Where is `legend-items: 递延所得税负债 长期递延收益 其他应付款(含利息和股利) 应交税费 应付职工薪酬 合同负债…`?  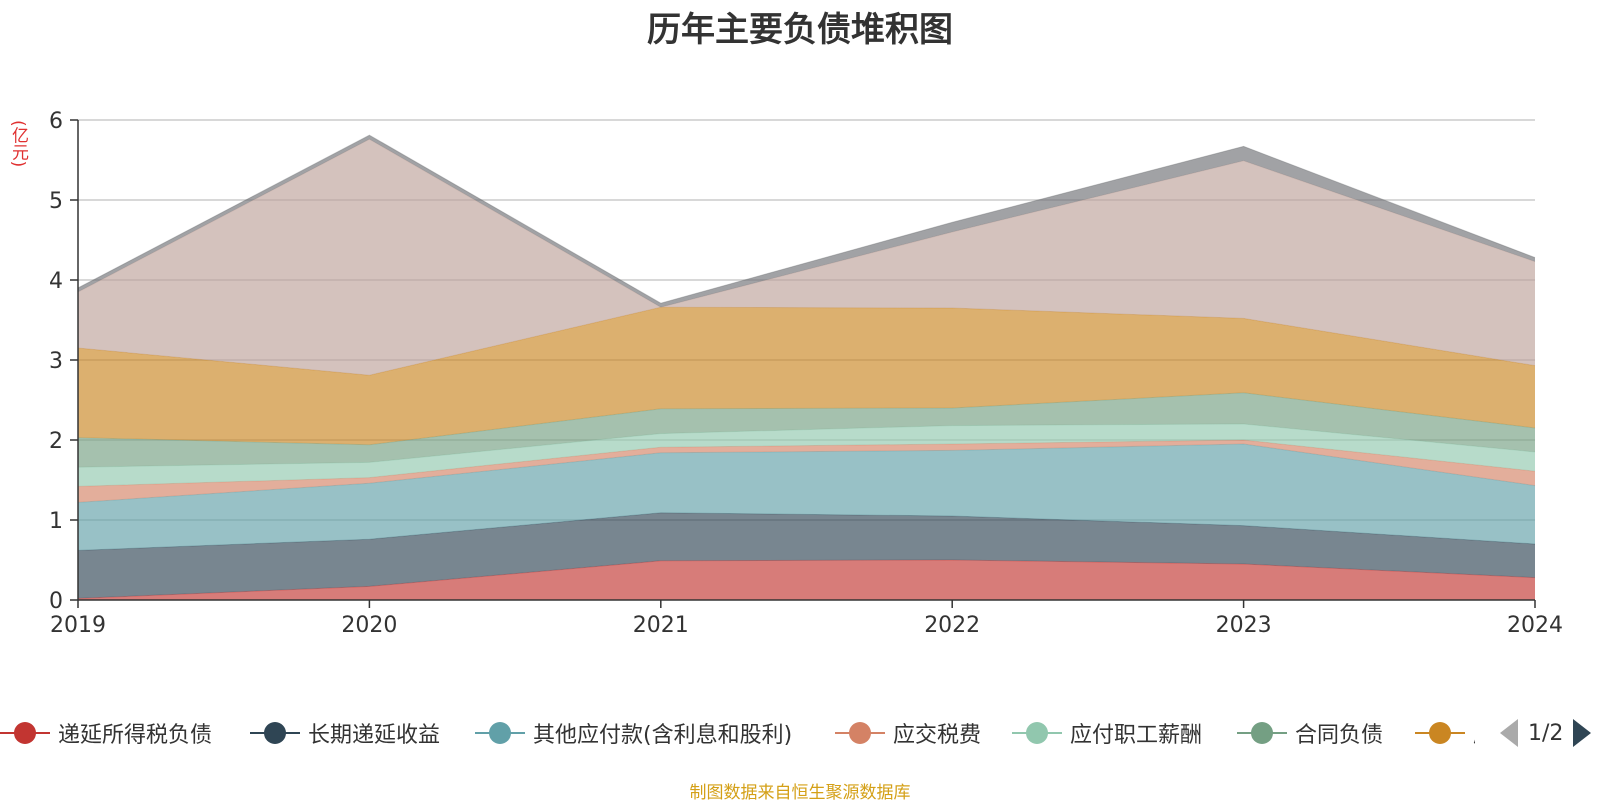
legend-items: 递延所得税负债 长期递延收益 其他应付款(含利息和股利) 应交税费 应付职工薪酬 合同负债… is located at coordinates (737, 733).